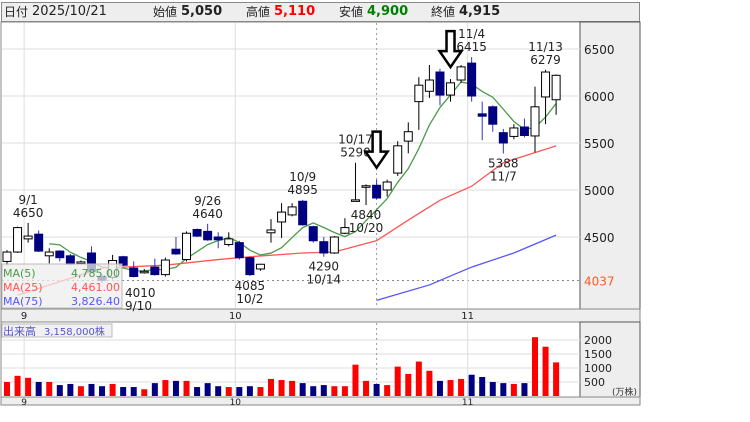 The height and width of the screenshot is (422, 750). What do you see at coordinates (599, 238) in the screenshot?
I see `price-tick-label: 4500` at bounding box center [599, 238].